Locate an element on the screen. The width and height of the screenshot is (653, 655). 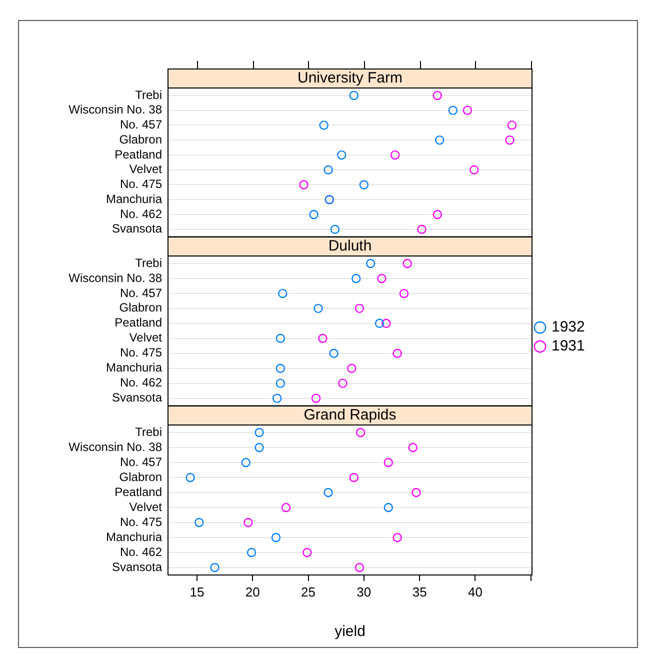
x-tick-label: 30 is located at coordinates (364, 591).